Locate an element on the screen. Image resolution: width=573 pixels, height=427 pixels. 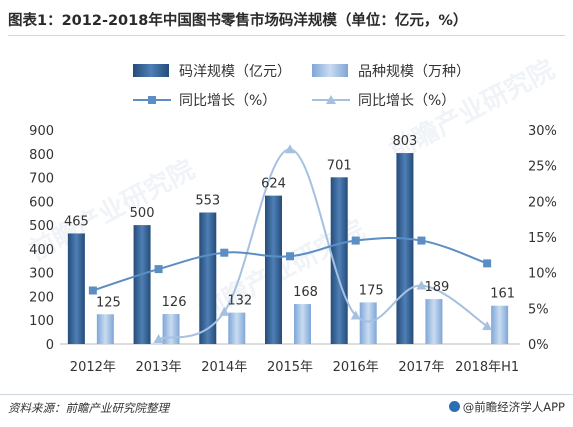
bar-data-label: 465 is located at coordinates (76, 221).